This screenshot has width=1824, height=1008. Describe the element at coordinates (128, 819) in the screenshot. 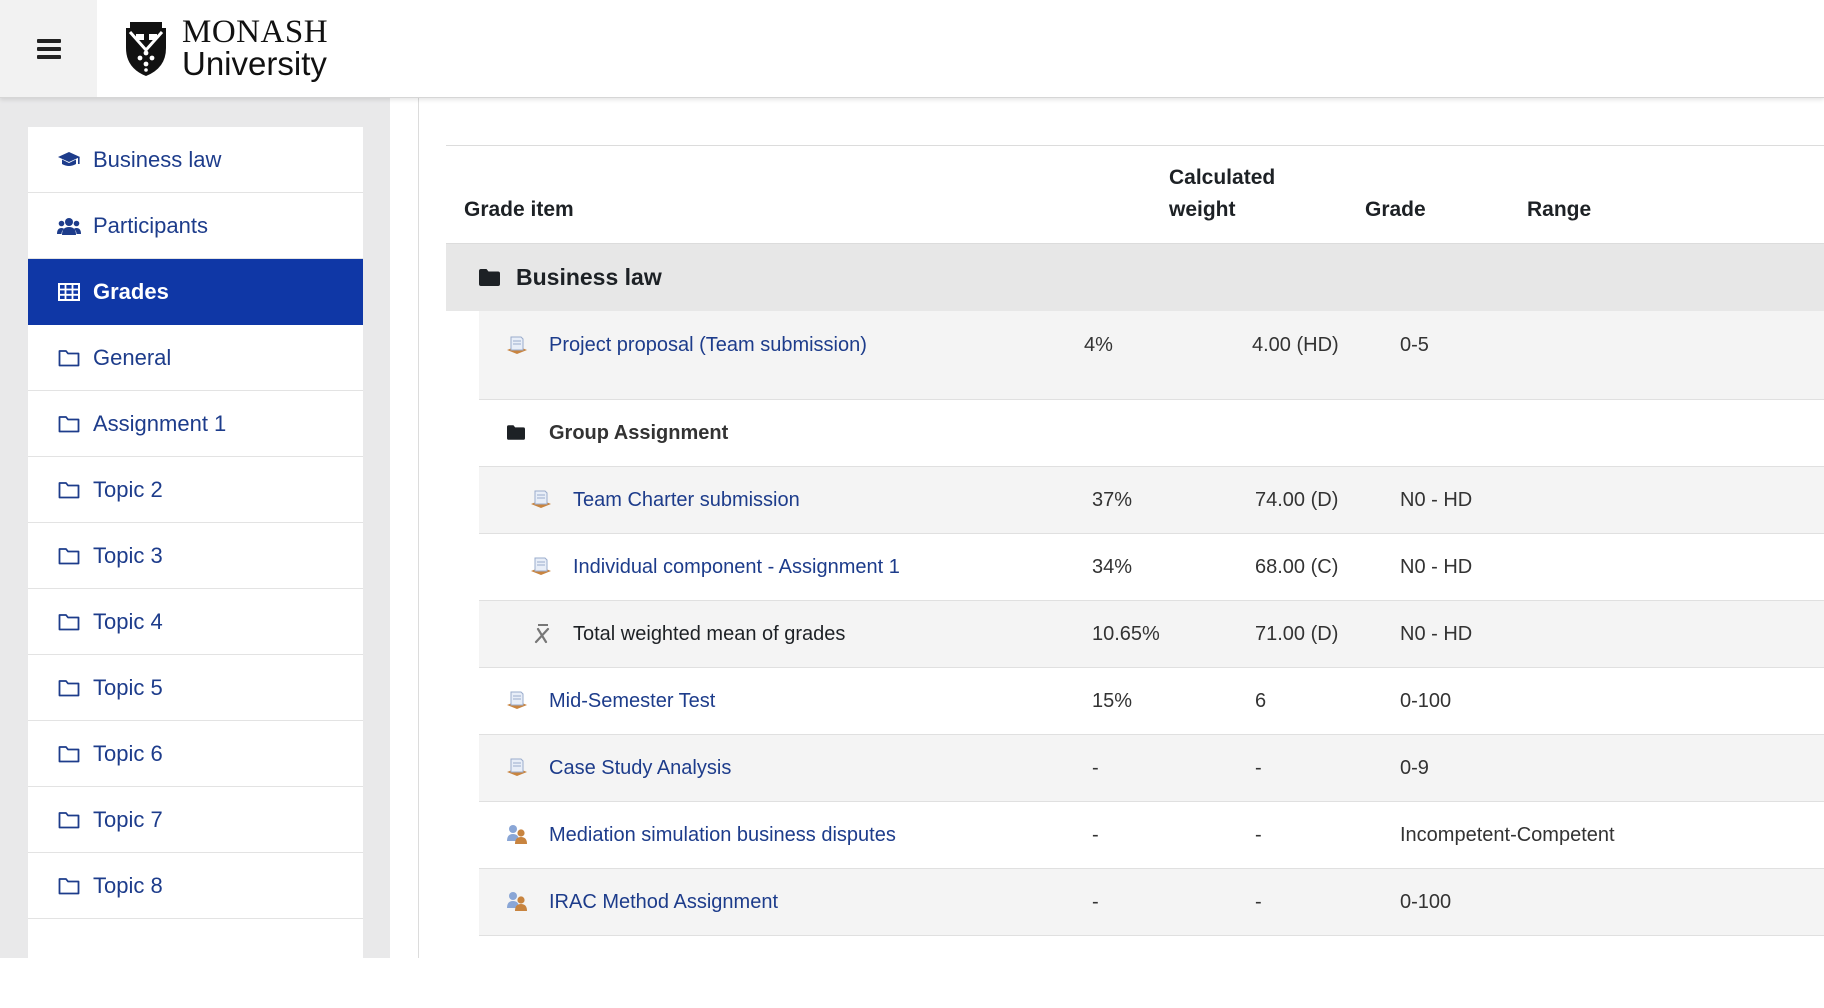

I see `nav-item-label: Topic 7` at that location.